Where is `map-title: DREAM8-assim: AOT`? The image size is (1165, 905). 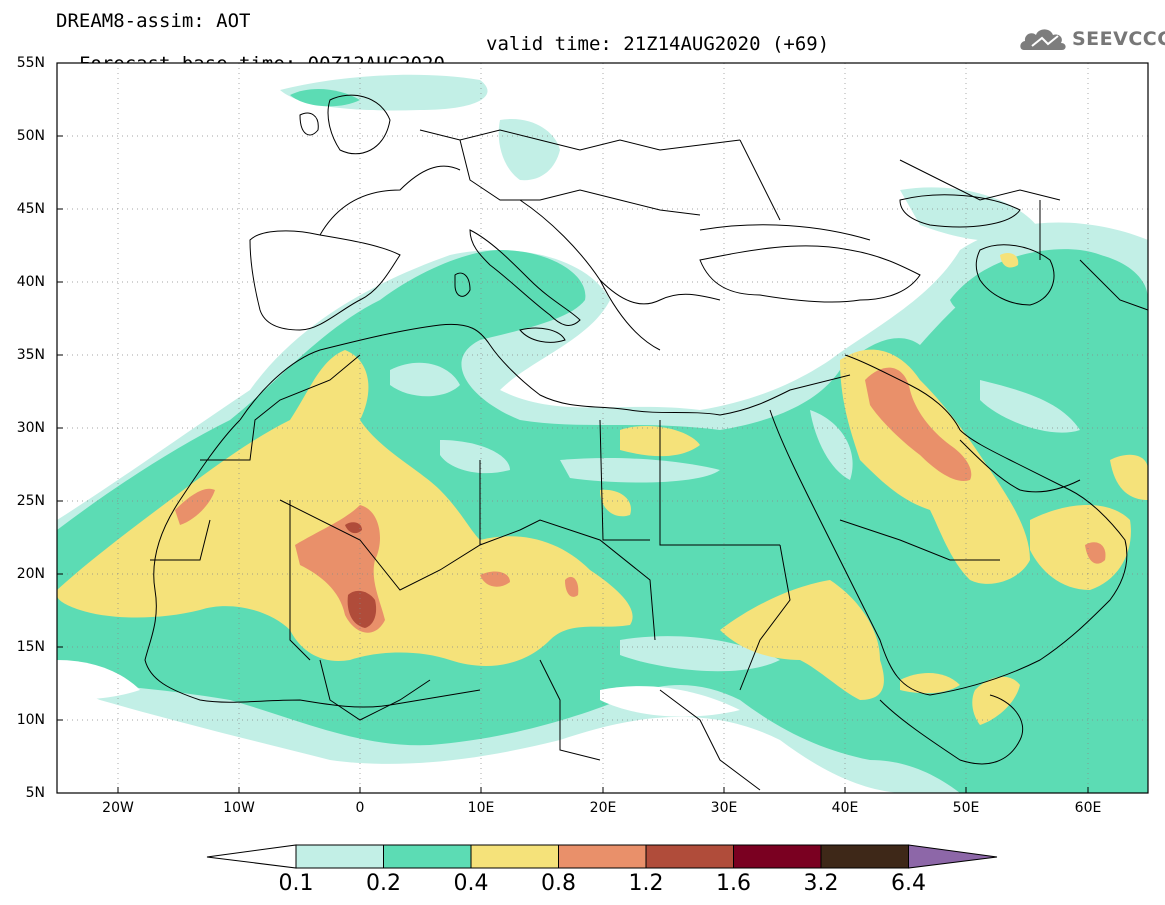 map-title: DREAM8-assim: AOT is located at coordinates (153, 21).